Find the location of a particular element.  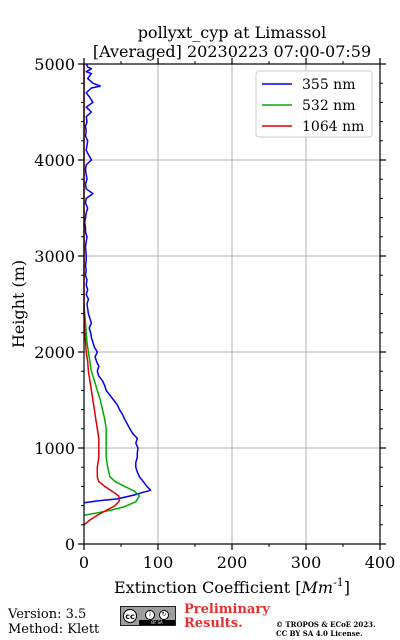

copyright-line1: © TROPOS & ECoE 2023. is located at coordinates (326, 624).